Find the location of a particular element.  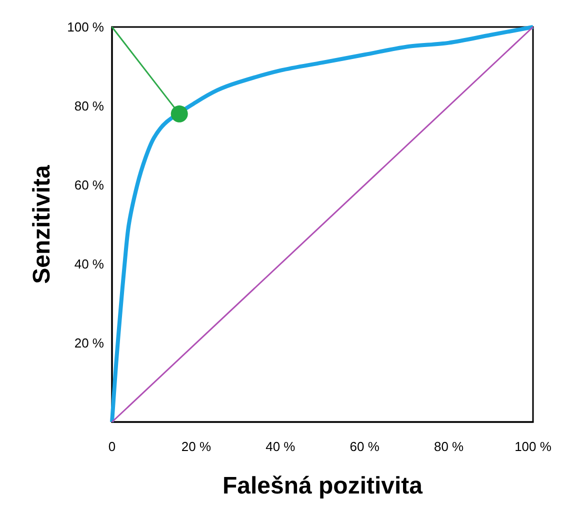

y-tick-label: 60 % is located at coordinates (89, 185).